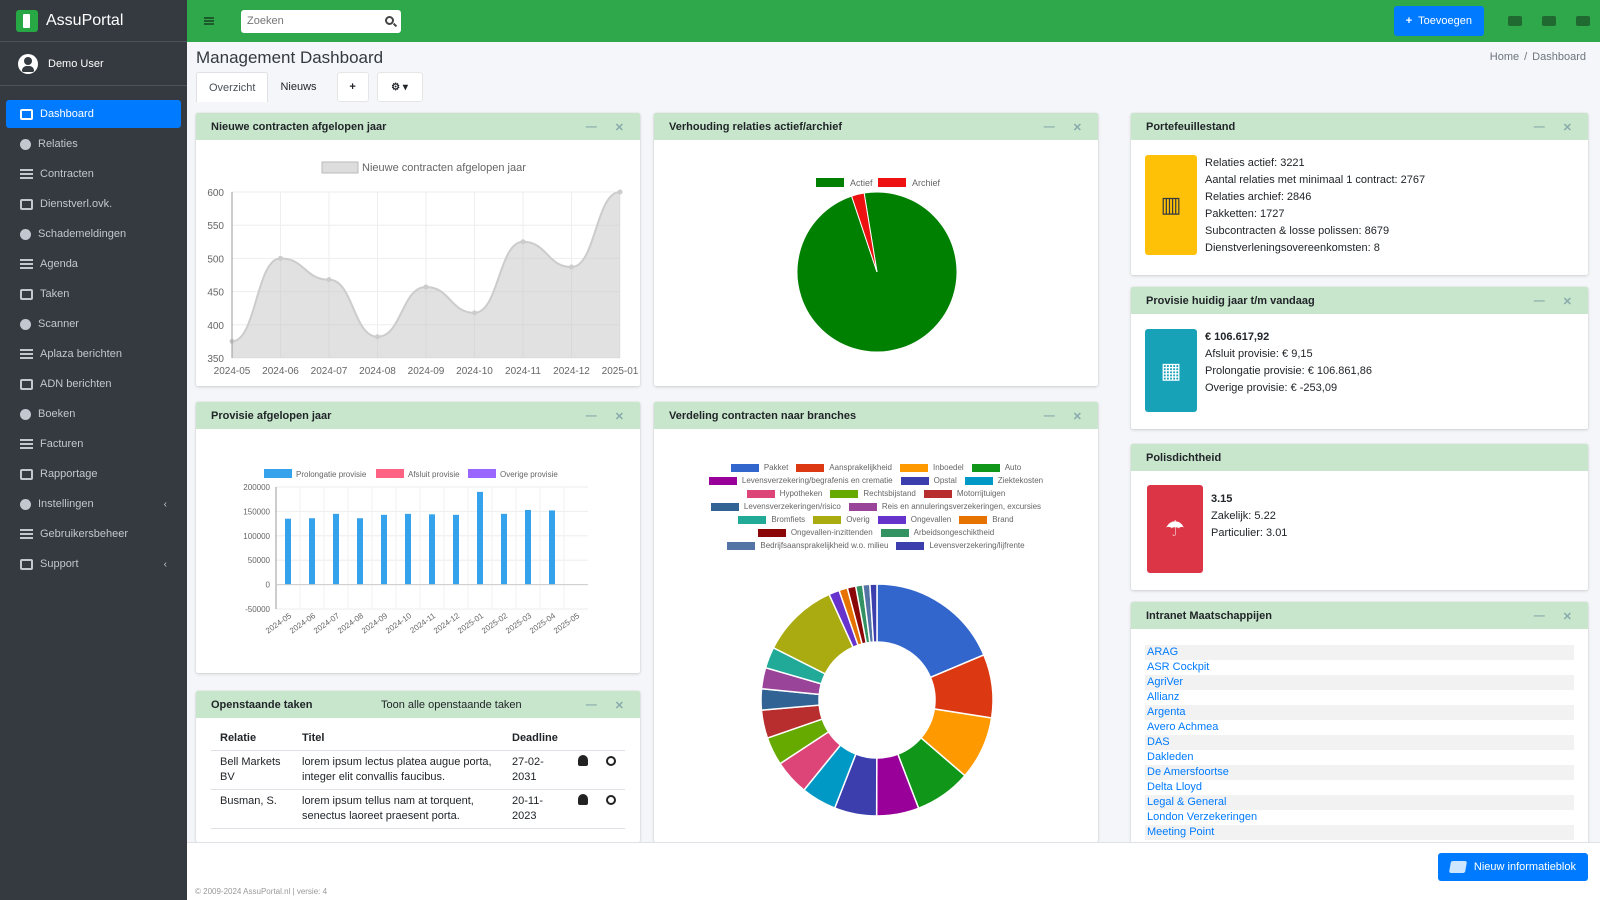  What do you see at coordinates (93, 504) in the screenshot?
I see `sidebar-item-instellingen: Instellingen ‹` at bounding box center [93, 504].